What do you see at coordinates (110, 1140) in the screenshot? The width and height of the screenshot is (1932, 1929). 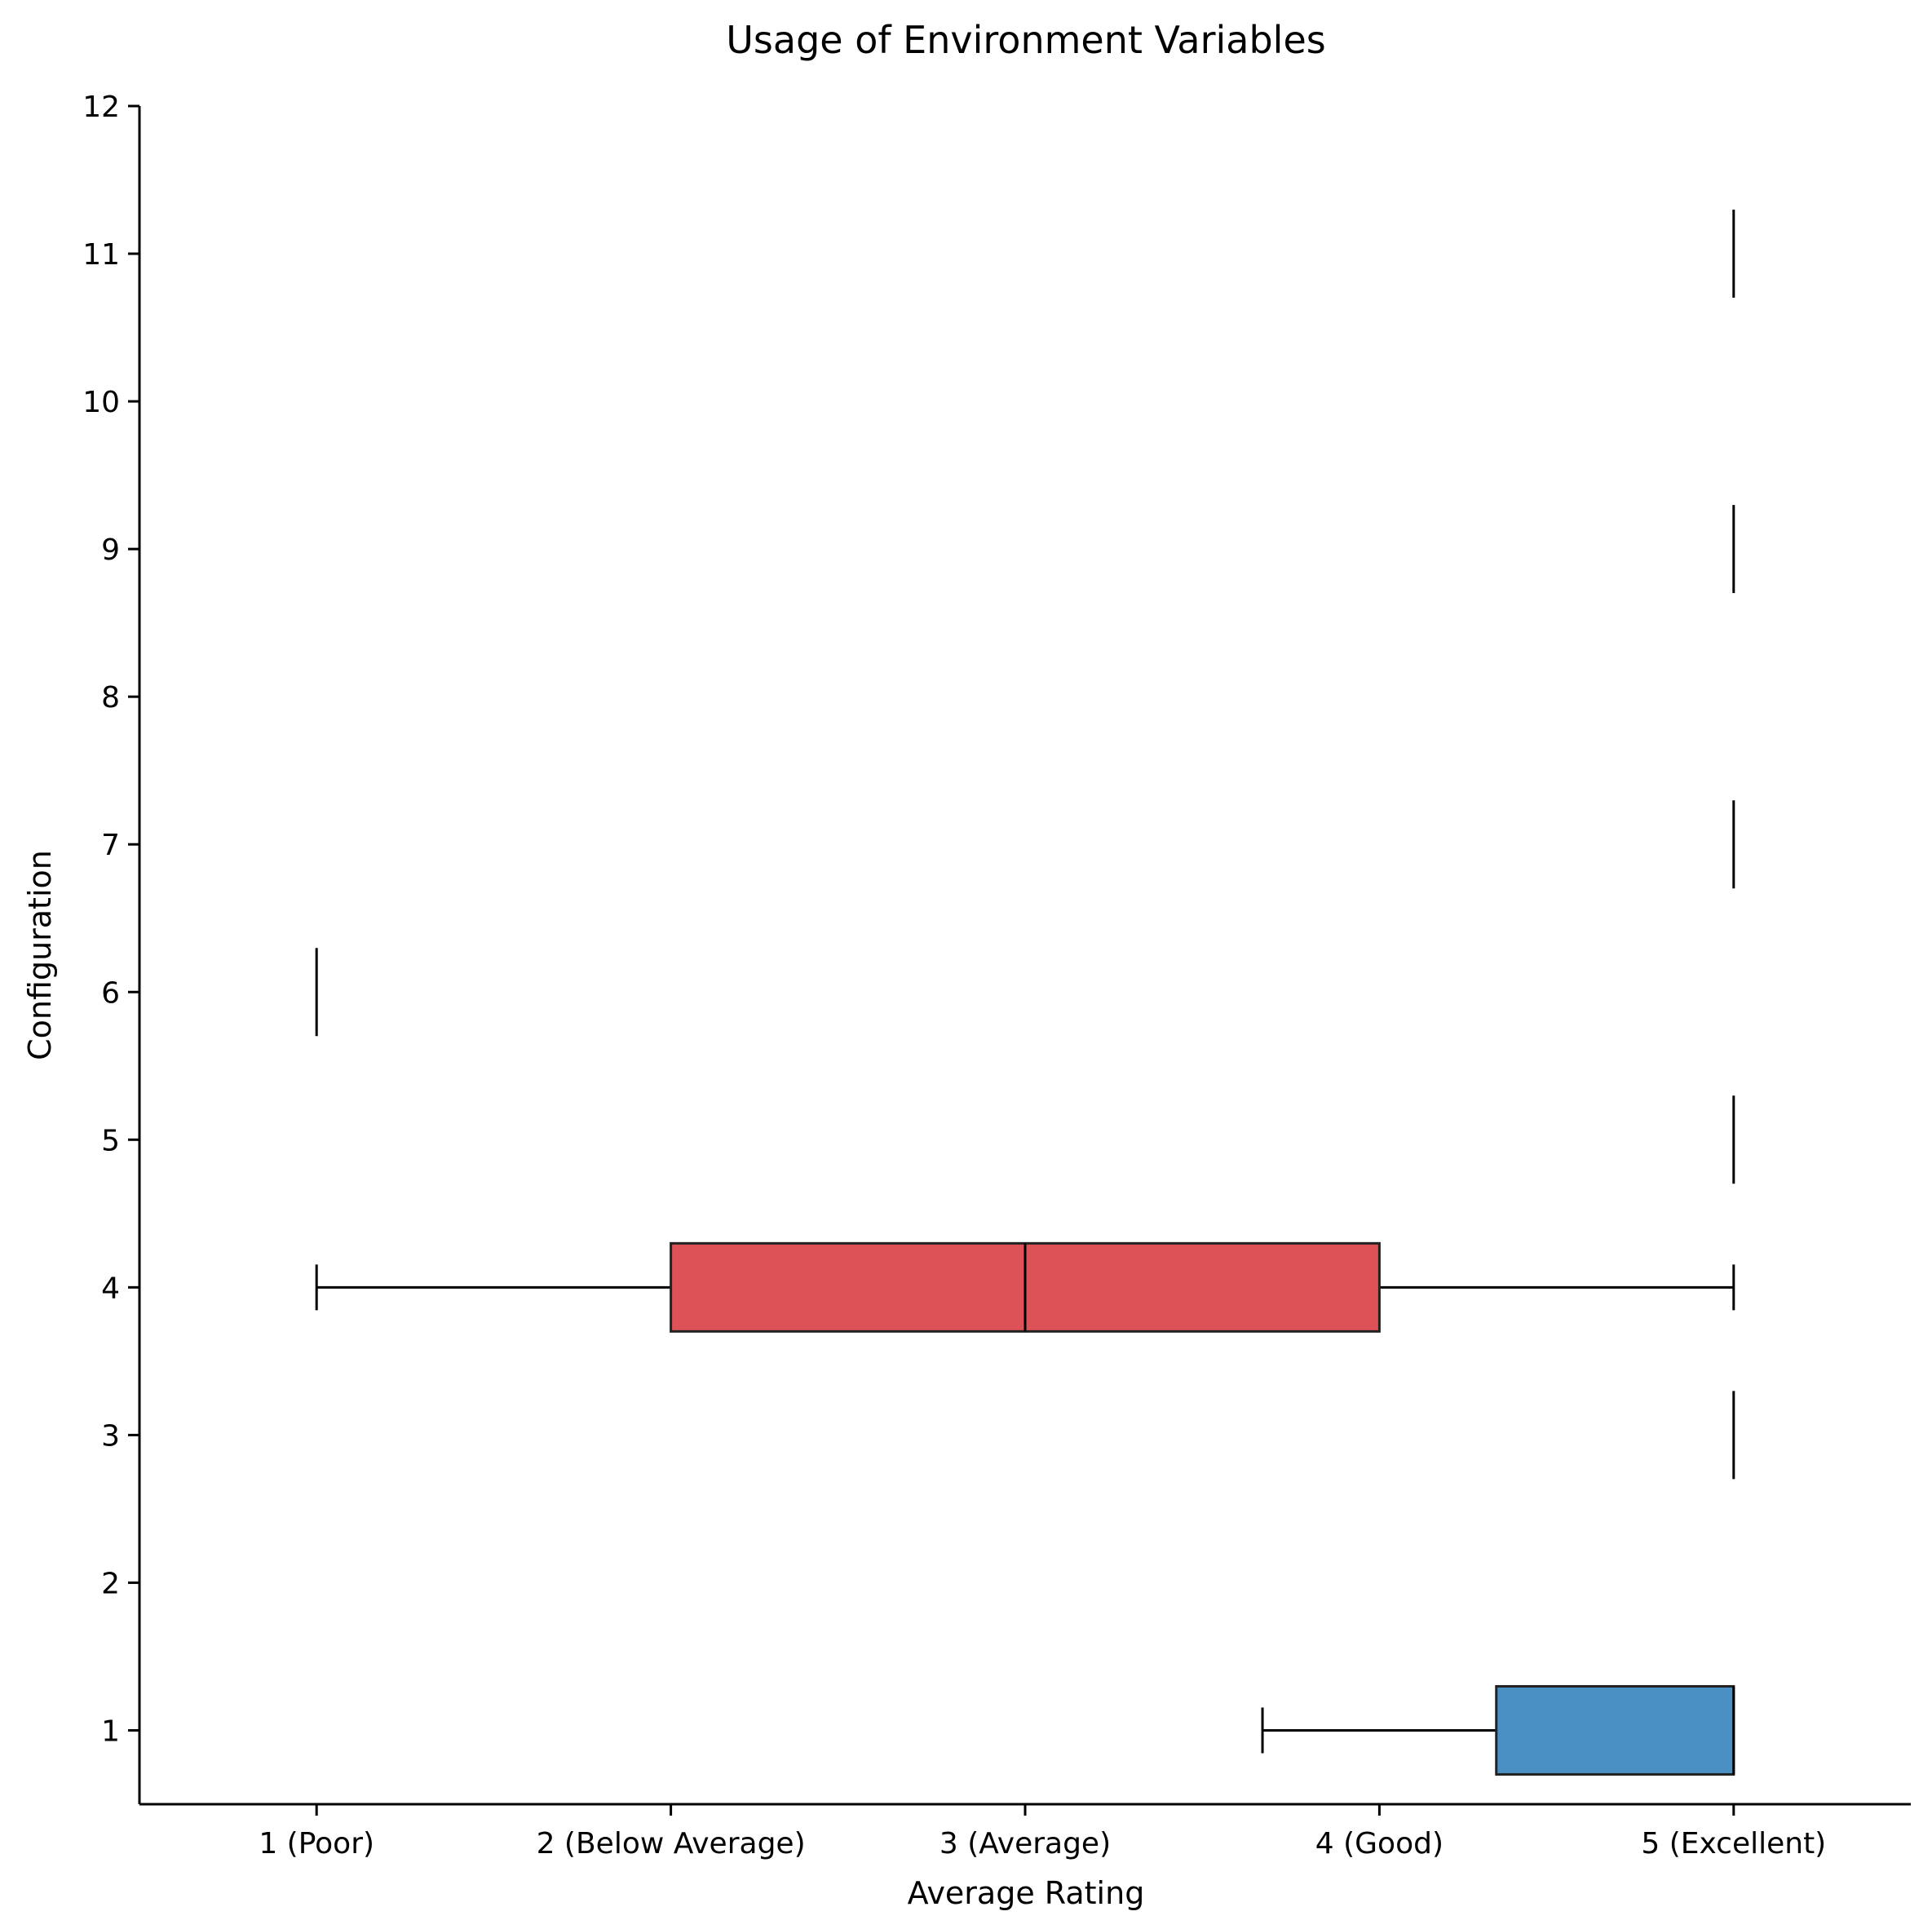 I see `y-tick-label: 5` at bounding box center [110, 1140].